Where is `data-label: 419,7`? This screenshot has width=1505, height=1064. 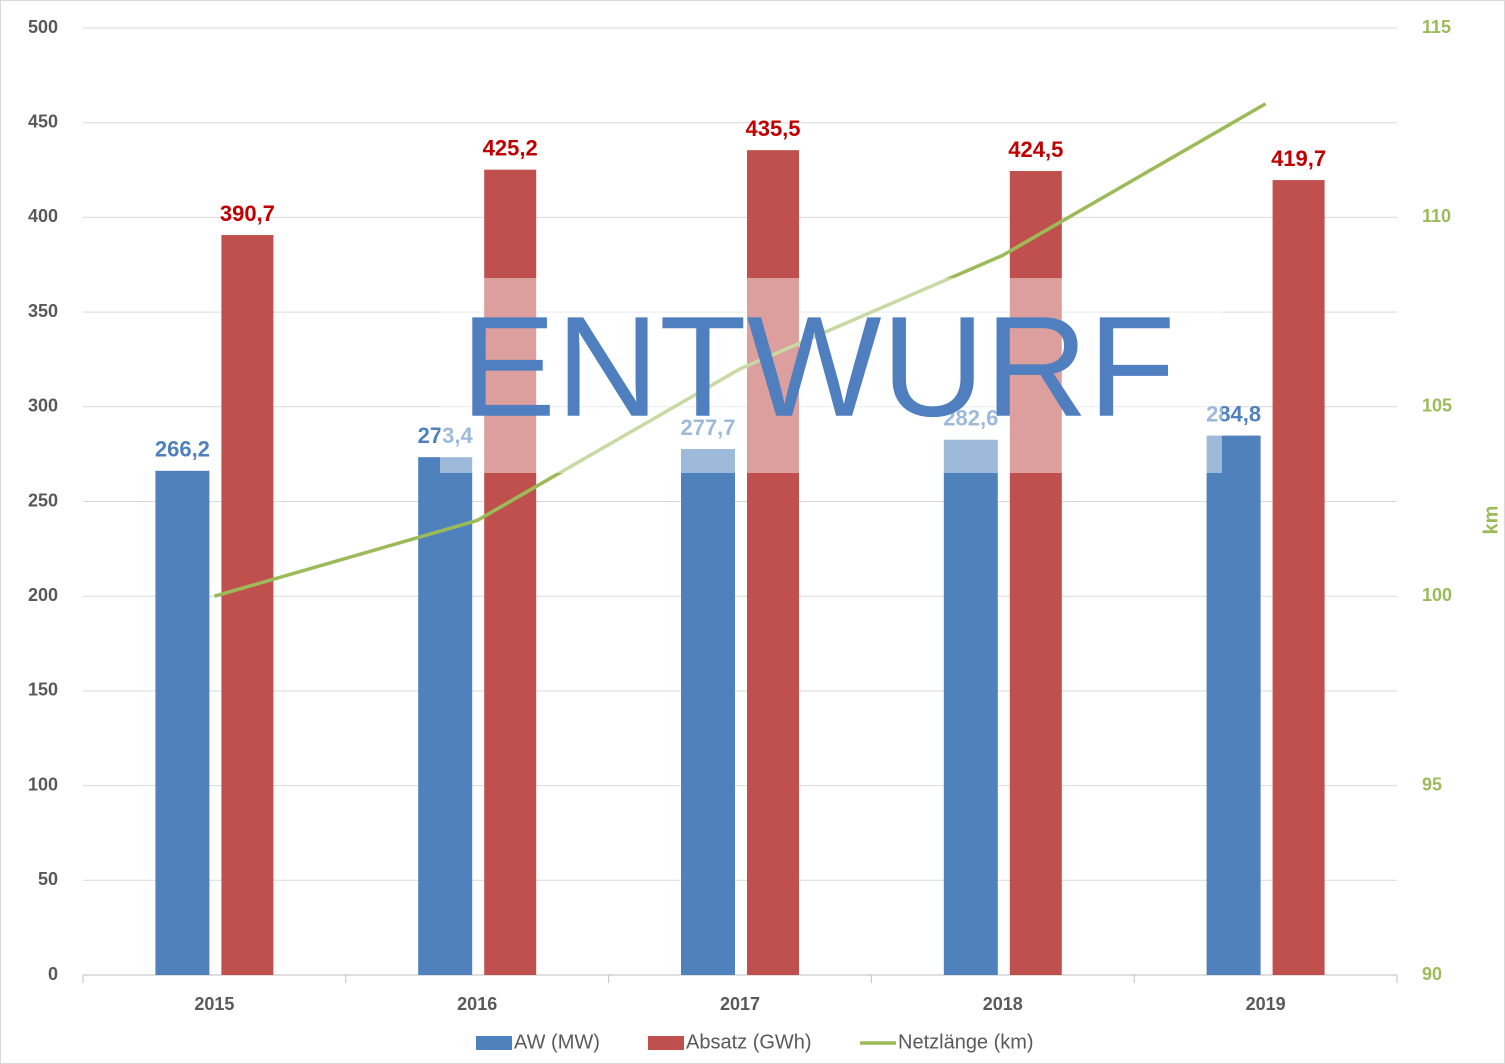 data-label: 419,7 is located at coordinates (1298, 158).